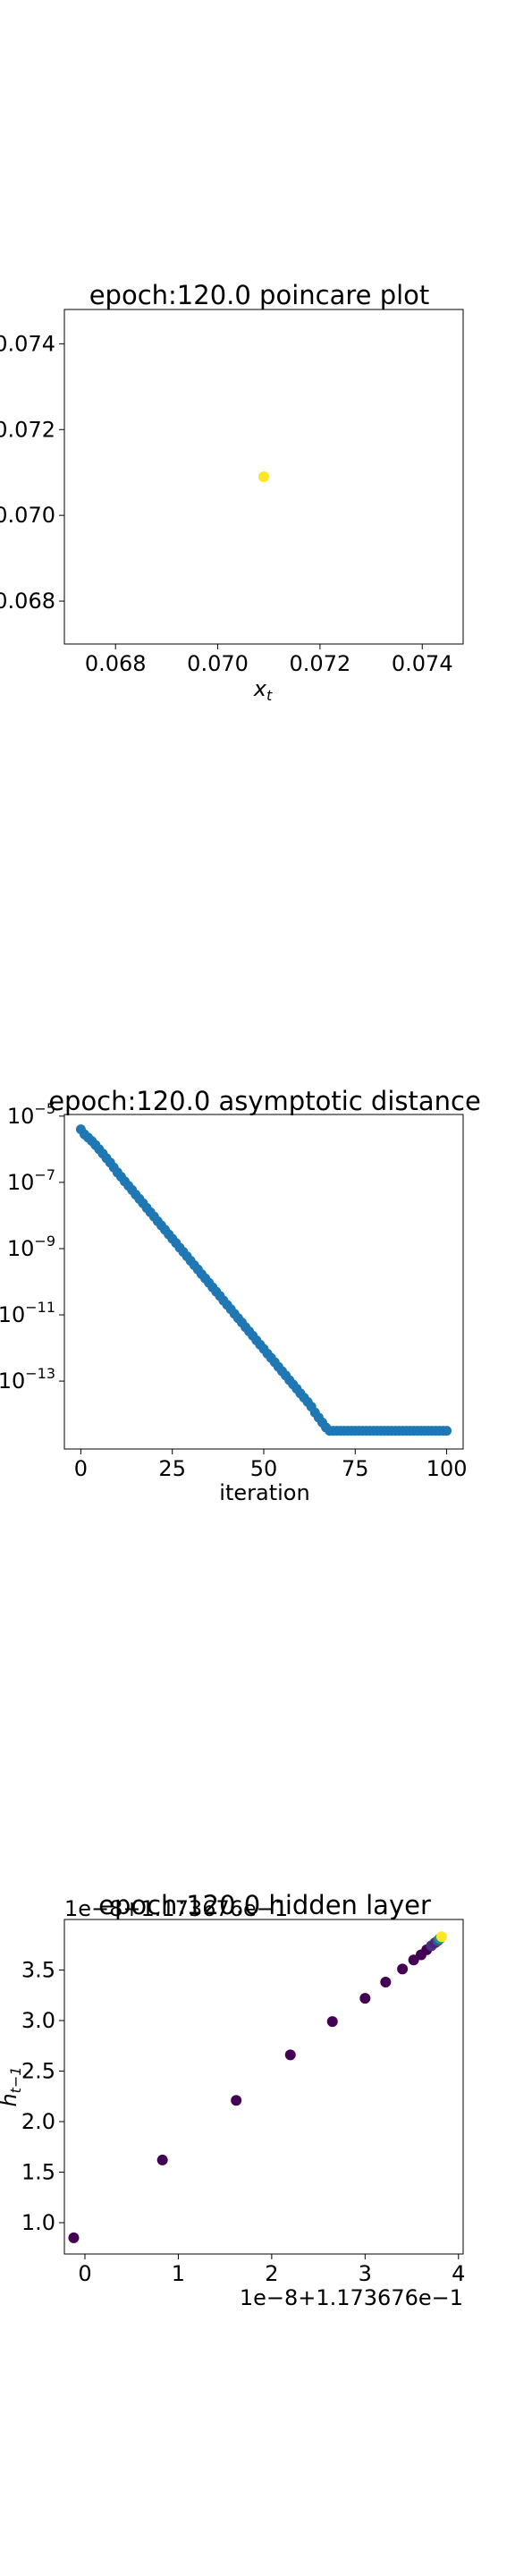 This screenshot has width=515, height=2576. What do you see at coordinates (257, 2087) in the screenshot?
I see `hidden-points` at bounding box center [257, 2087].